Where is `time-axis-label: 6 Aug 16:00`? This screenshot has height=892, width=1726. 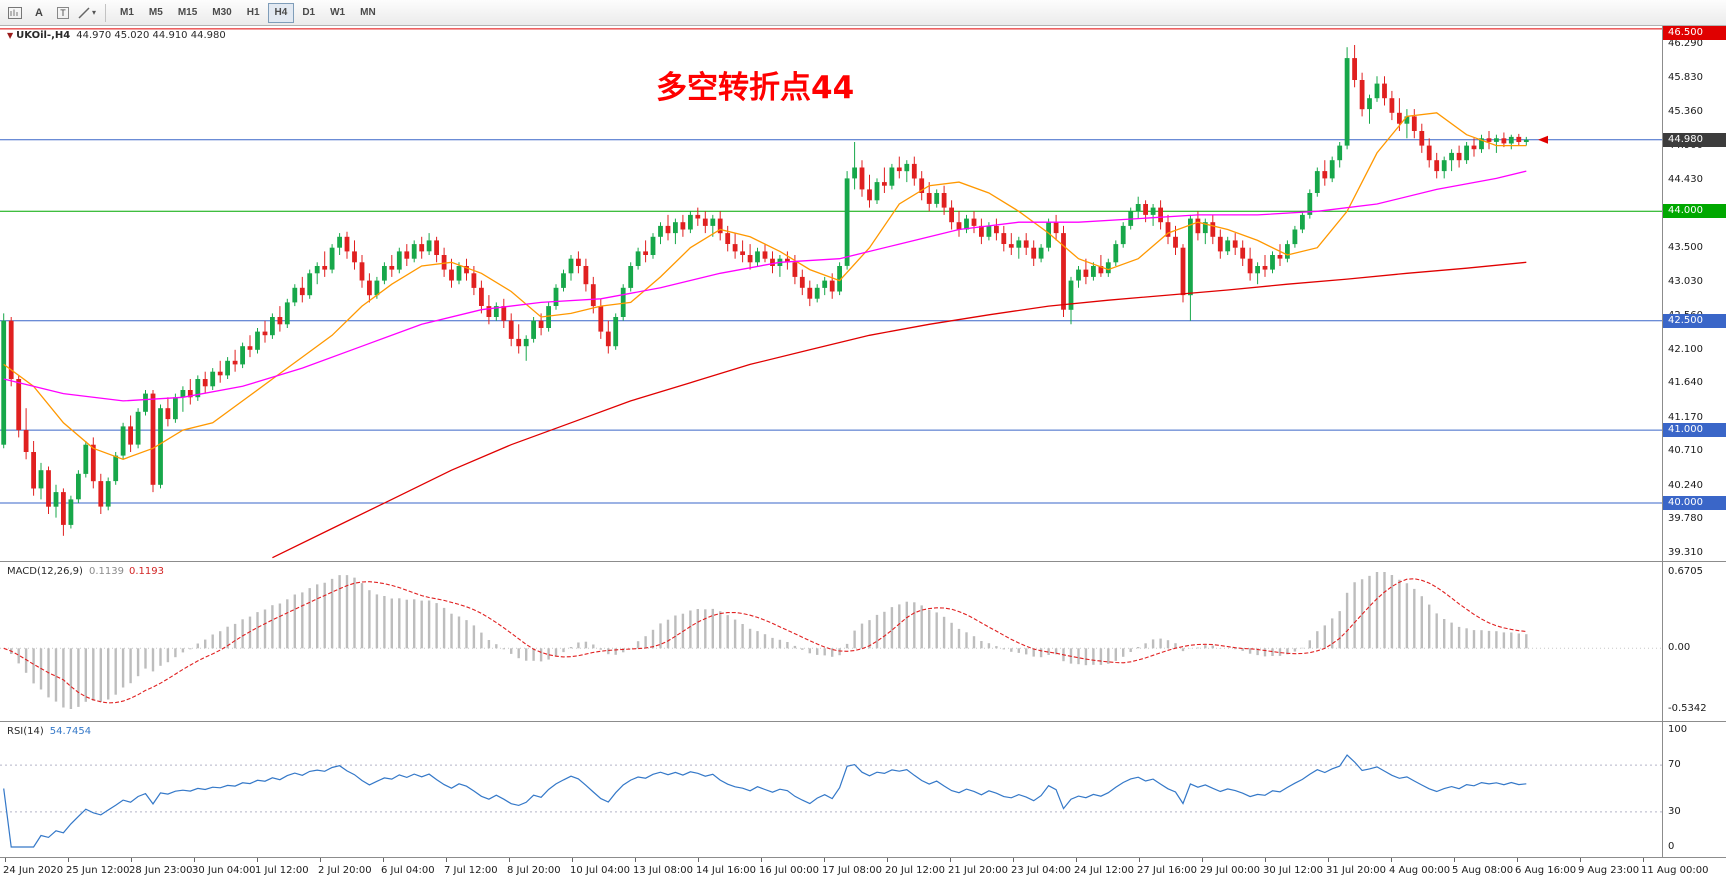
time-axis-label: 6 Aug 16:00 is located at coordinates (1546, 870).